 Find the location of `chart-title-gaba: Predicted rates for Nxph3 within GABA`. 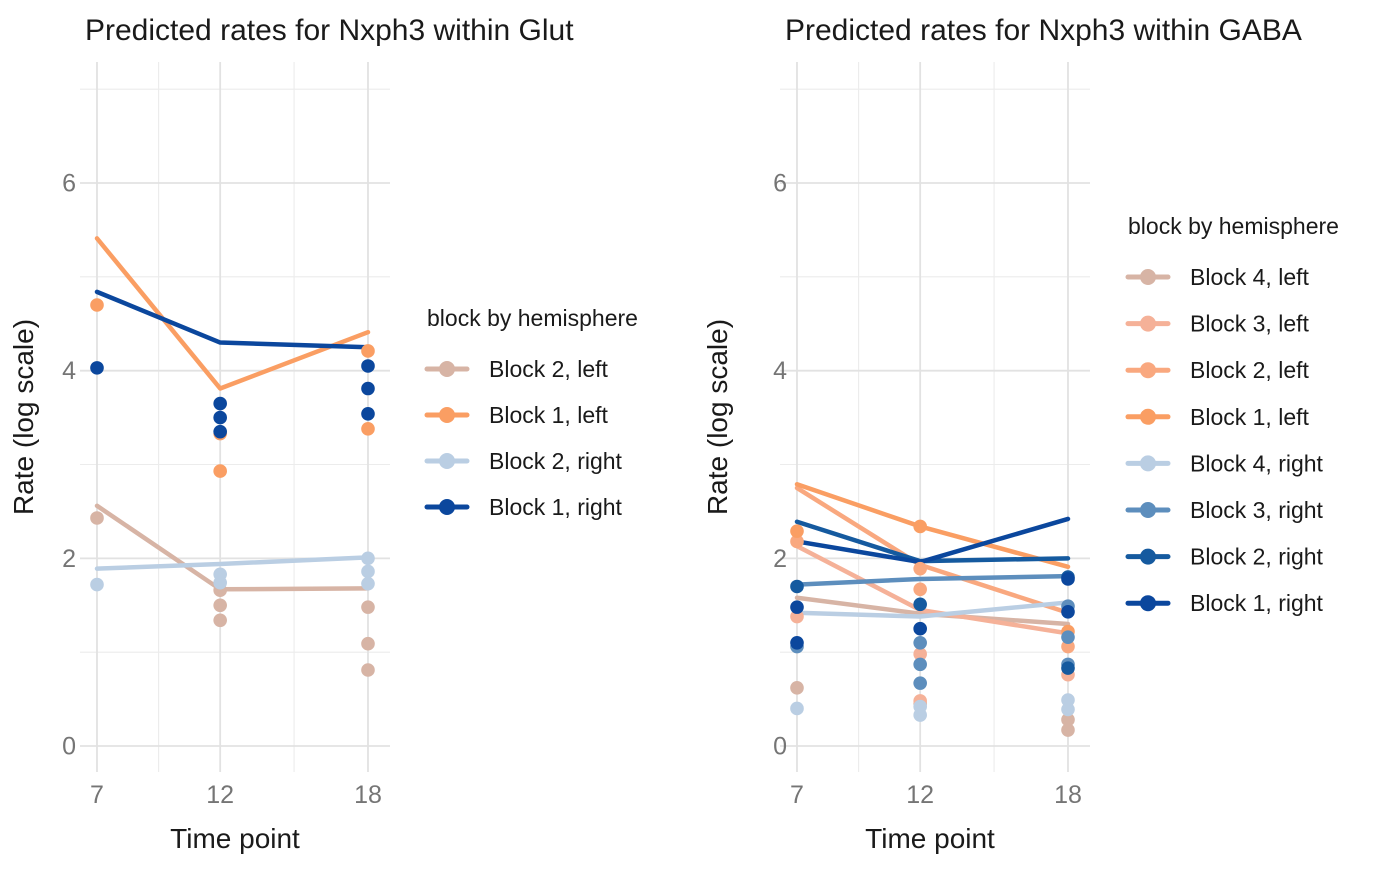

chart-title-gaba: Predicted rates for Nxph3 within GABA is located at coordinates (1043, 30).